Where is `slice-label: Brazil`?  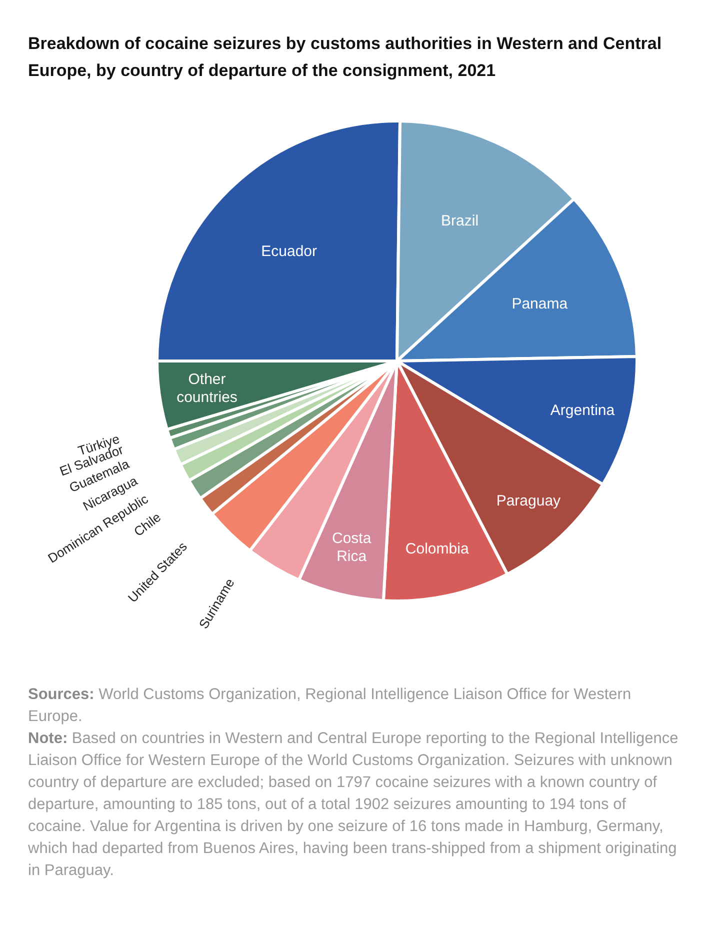 slice-label: Brazil is located at coordinates (460, 221).